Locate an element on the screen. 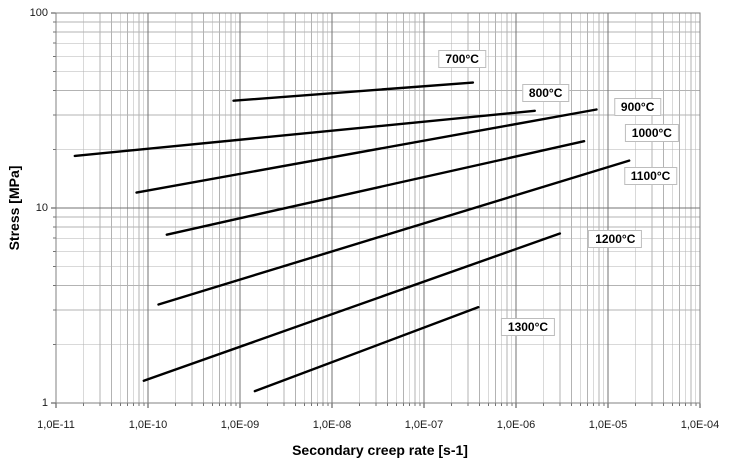 This screenshot has width=733, height=470. series-label-1100c: 1100°C is located at coordinates (650, 175).